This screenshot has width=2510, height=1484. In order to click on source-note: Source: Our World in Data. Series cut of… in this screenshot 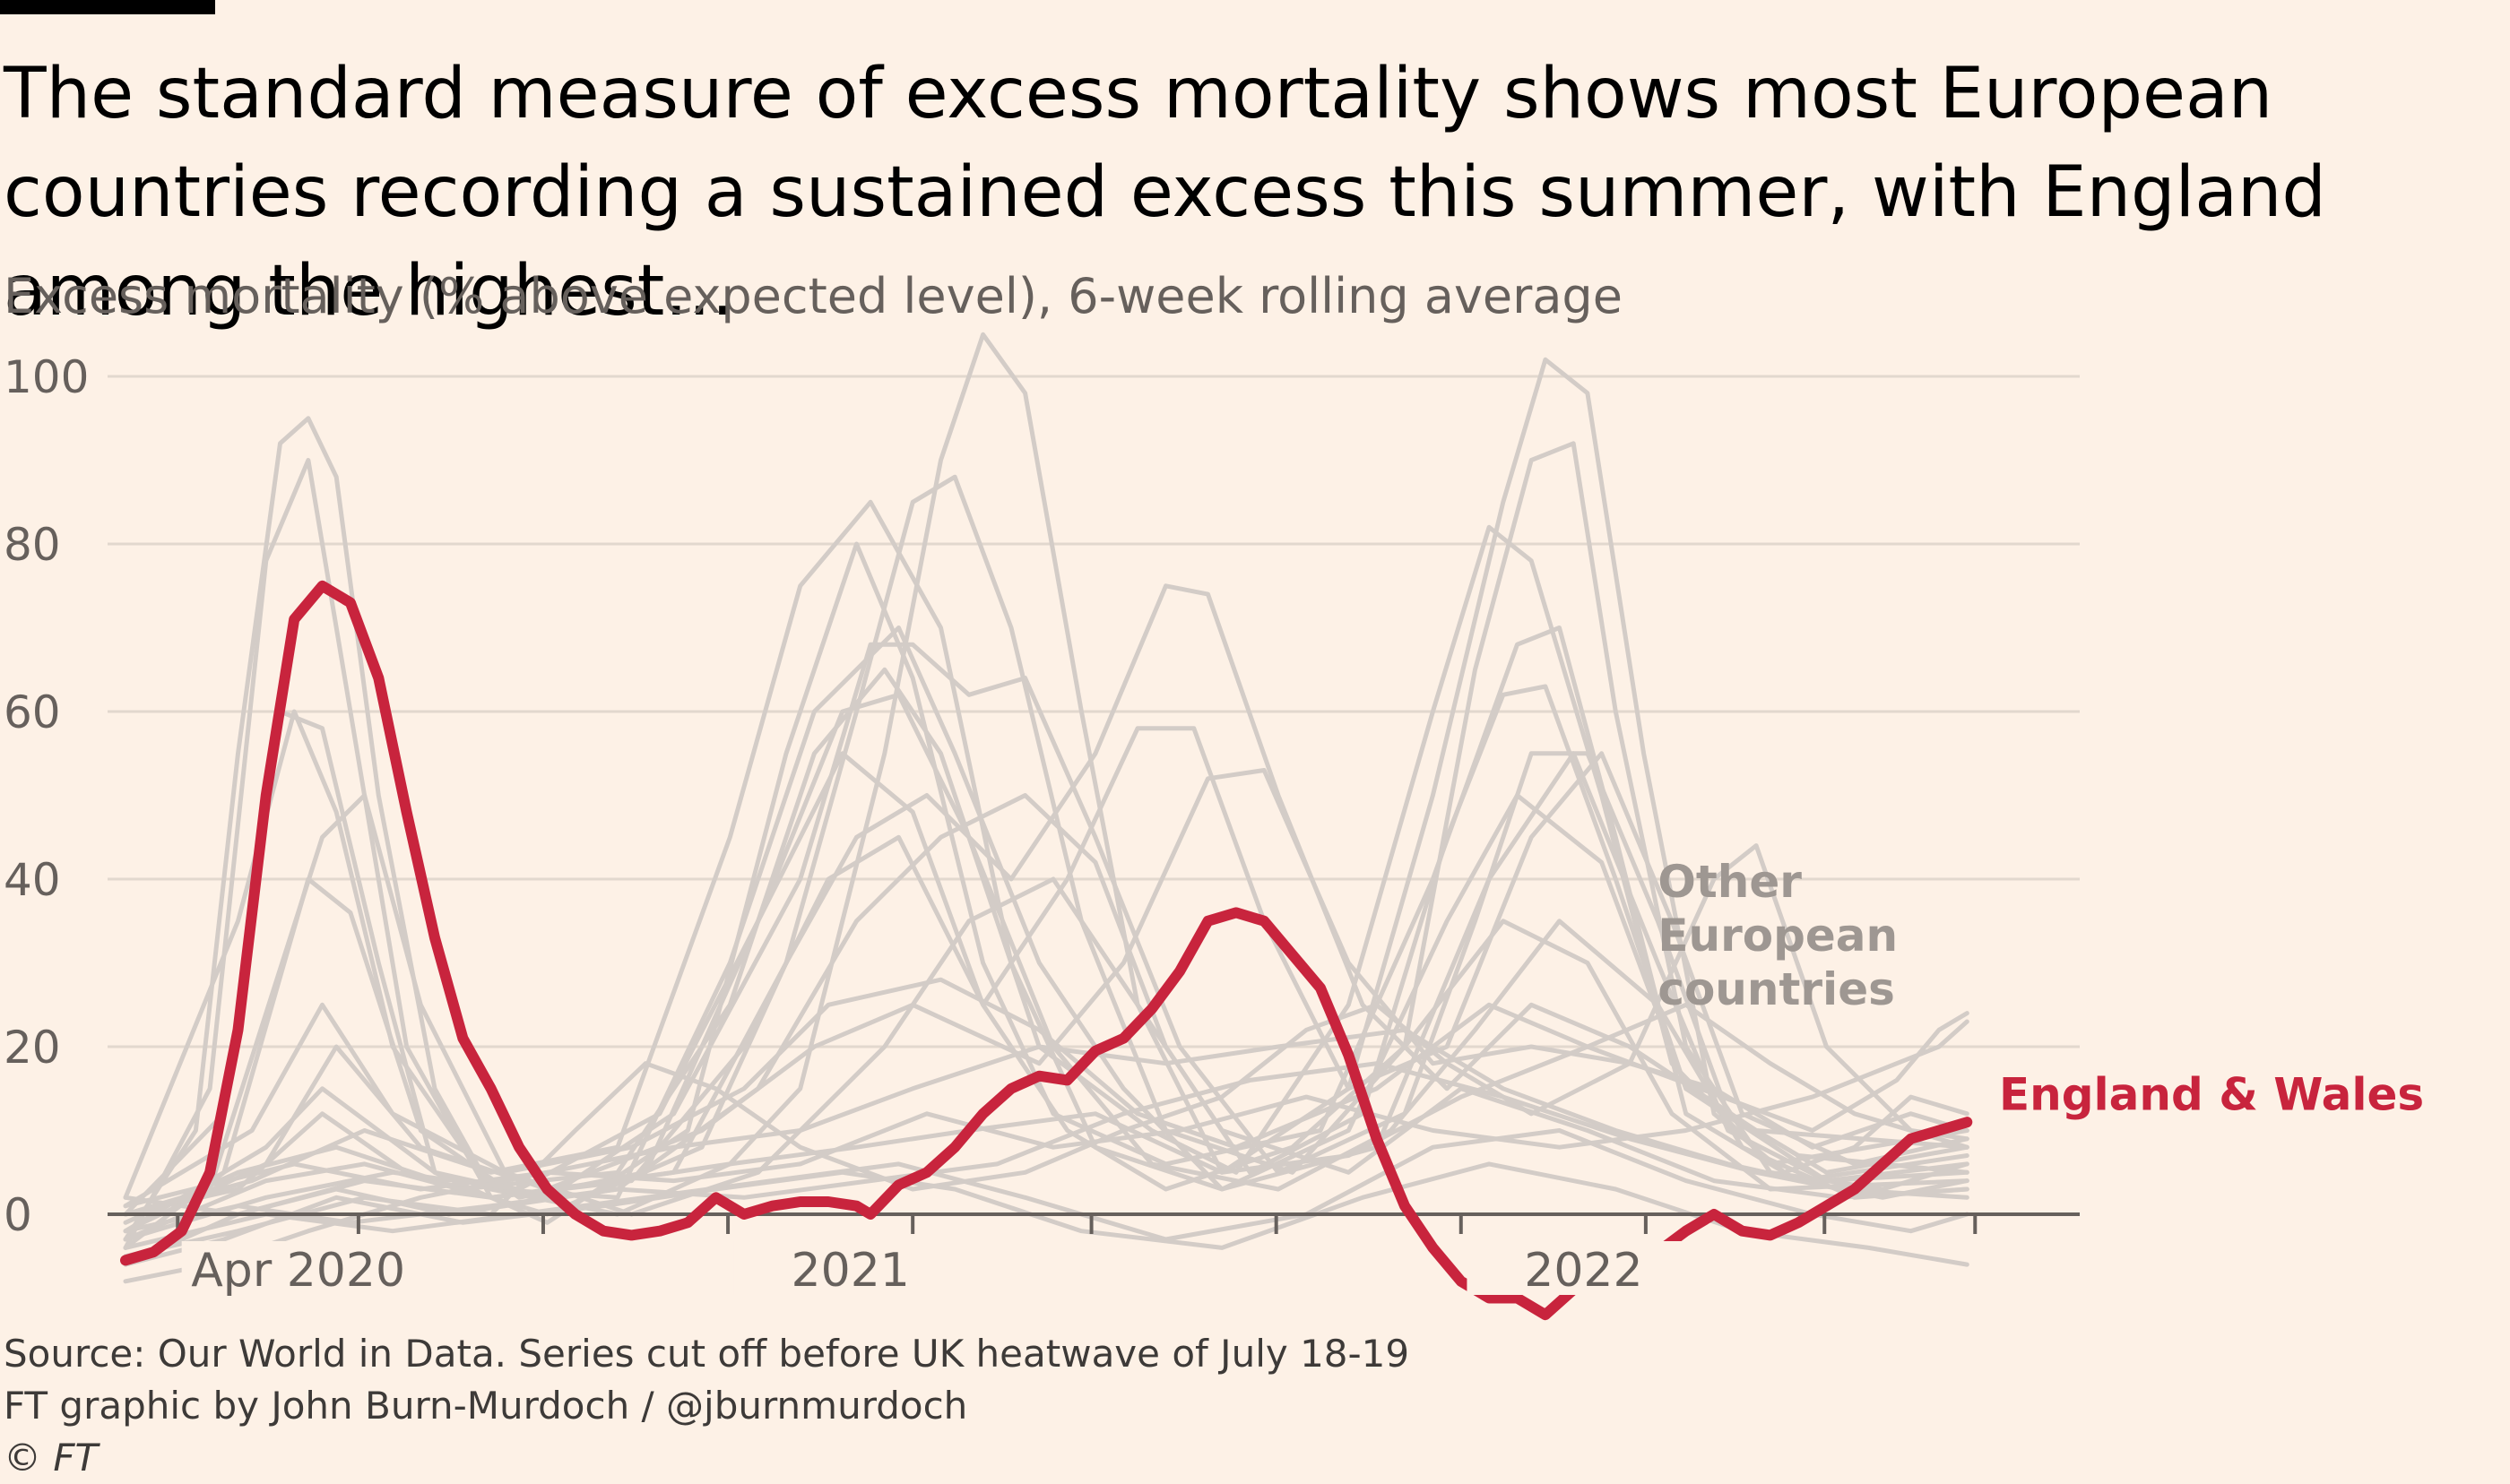, I will do `click(707, 1354)`.